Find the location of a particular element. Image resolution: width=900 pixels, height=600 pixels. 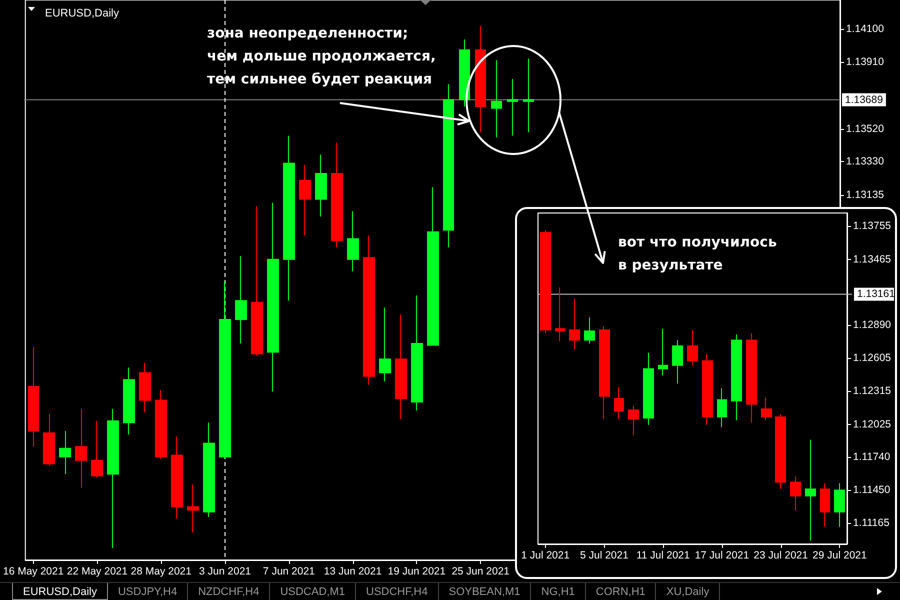

x-tick-label: 29 Jul 2021 is located at coordinates (839, 556).